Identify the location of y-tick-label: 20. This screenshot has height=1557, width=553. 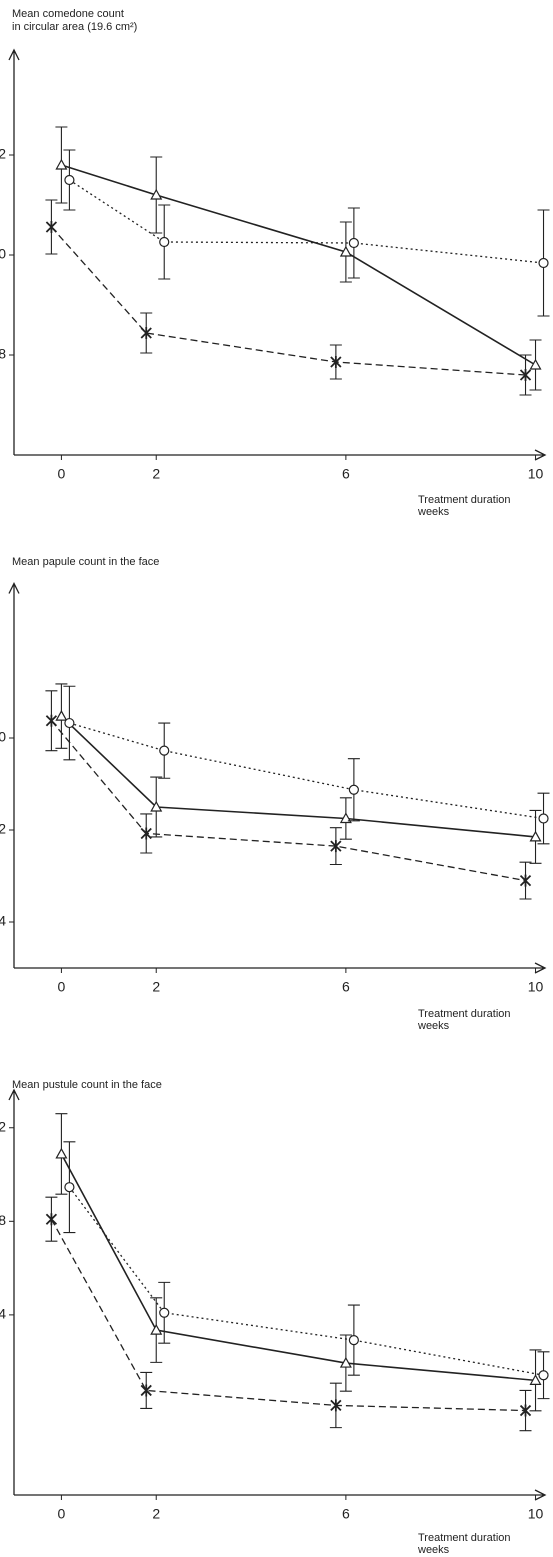
(3, 737).